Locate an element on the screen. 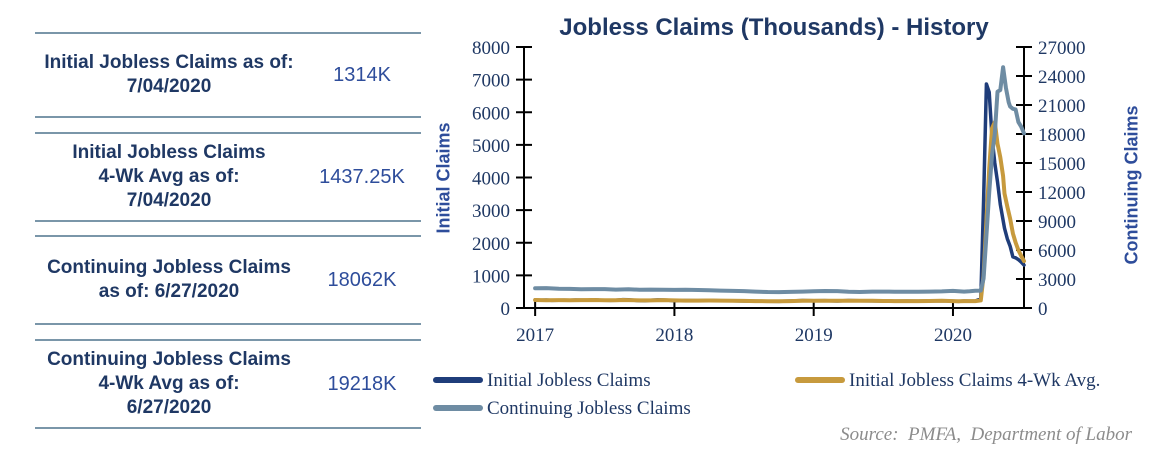 The image size is (1158, 468). left-axis-tick-label: 1000 is located at coordinates (491, 276).